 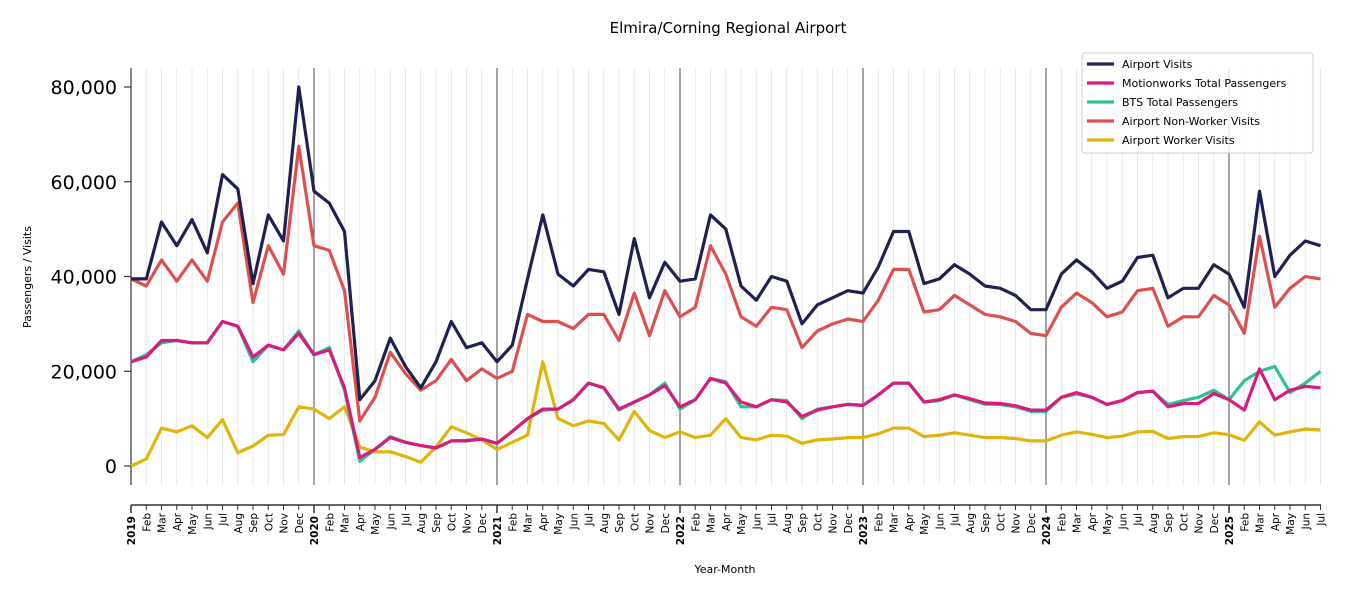 I want to click on x-tick-label-year: 2025, so click(x=1230, y=530).